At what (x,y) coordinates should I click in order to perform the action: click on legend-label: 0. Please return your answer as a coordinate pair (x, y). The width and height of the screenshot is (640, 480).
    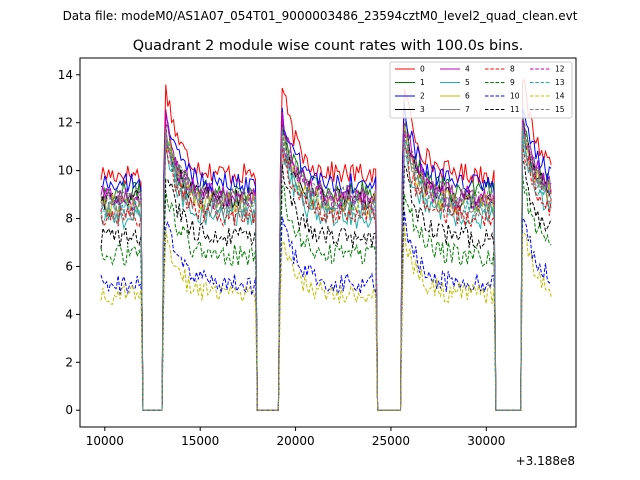
    Looking at the image, I should click on (422, 69).